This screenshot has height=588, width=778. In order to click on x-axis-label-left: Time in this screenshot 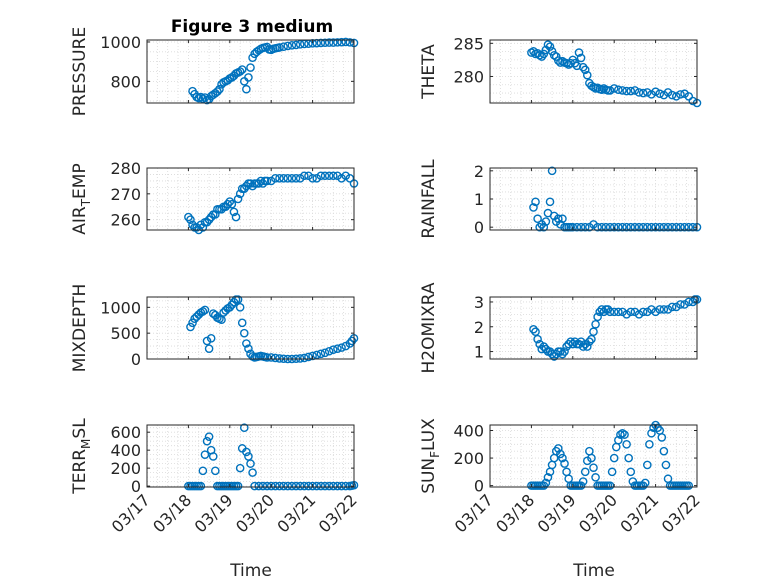, I will do `click(250, 571)`.